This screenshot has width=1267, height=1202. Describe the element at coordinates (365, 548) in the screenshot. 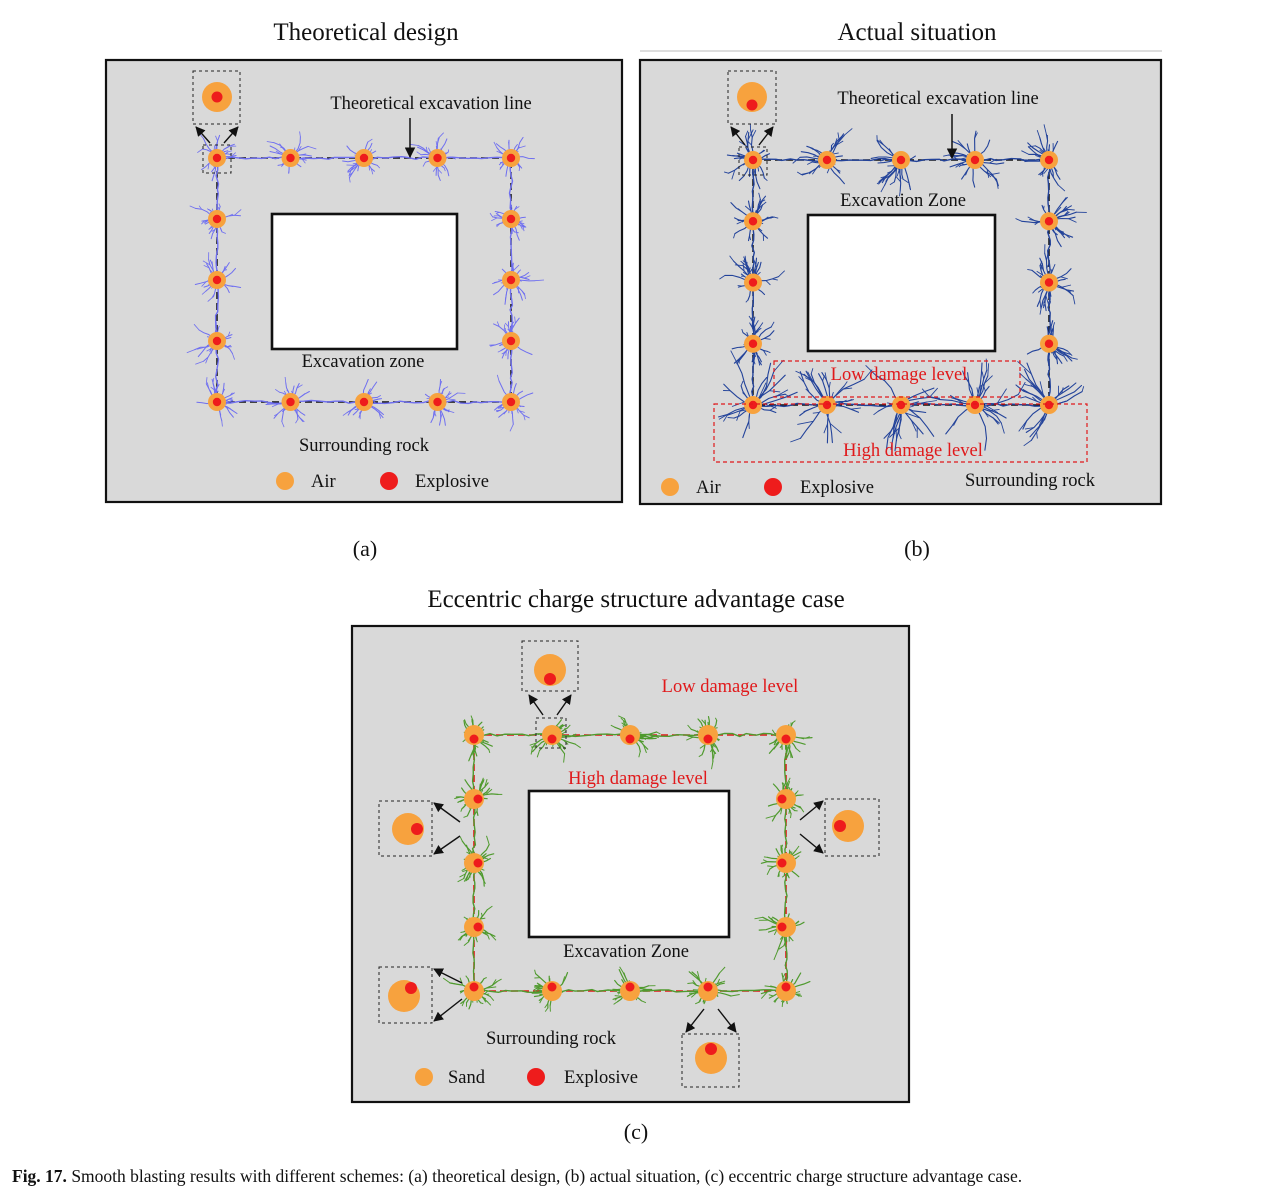

I see `panel-a-sublabel: (a)` at that location.